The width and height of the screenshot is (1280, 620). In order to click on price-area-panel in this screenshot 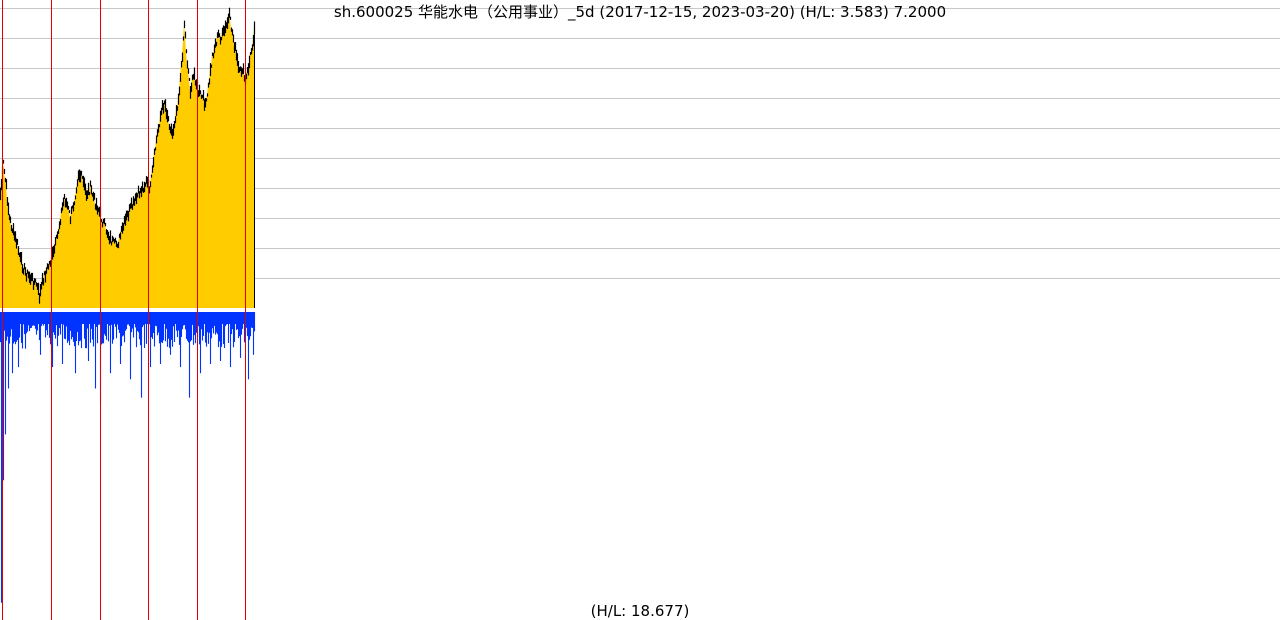, I will do `click(128, 157)`.